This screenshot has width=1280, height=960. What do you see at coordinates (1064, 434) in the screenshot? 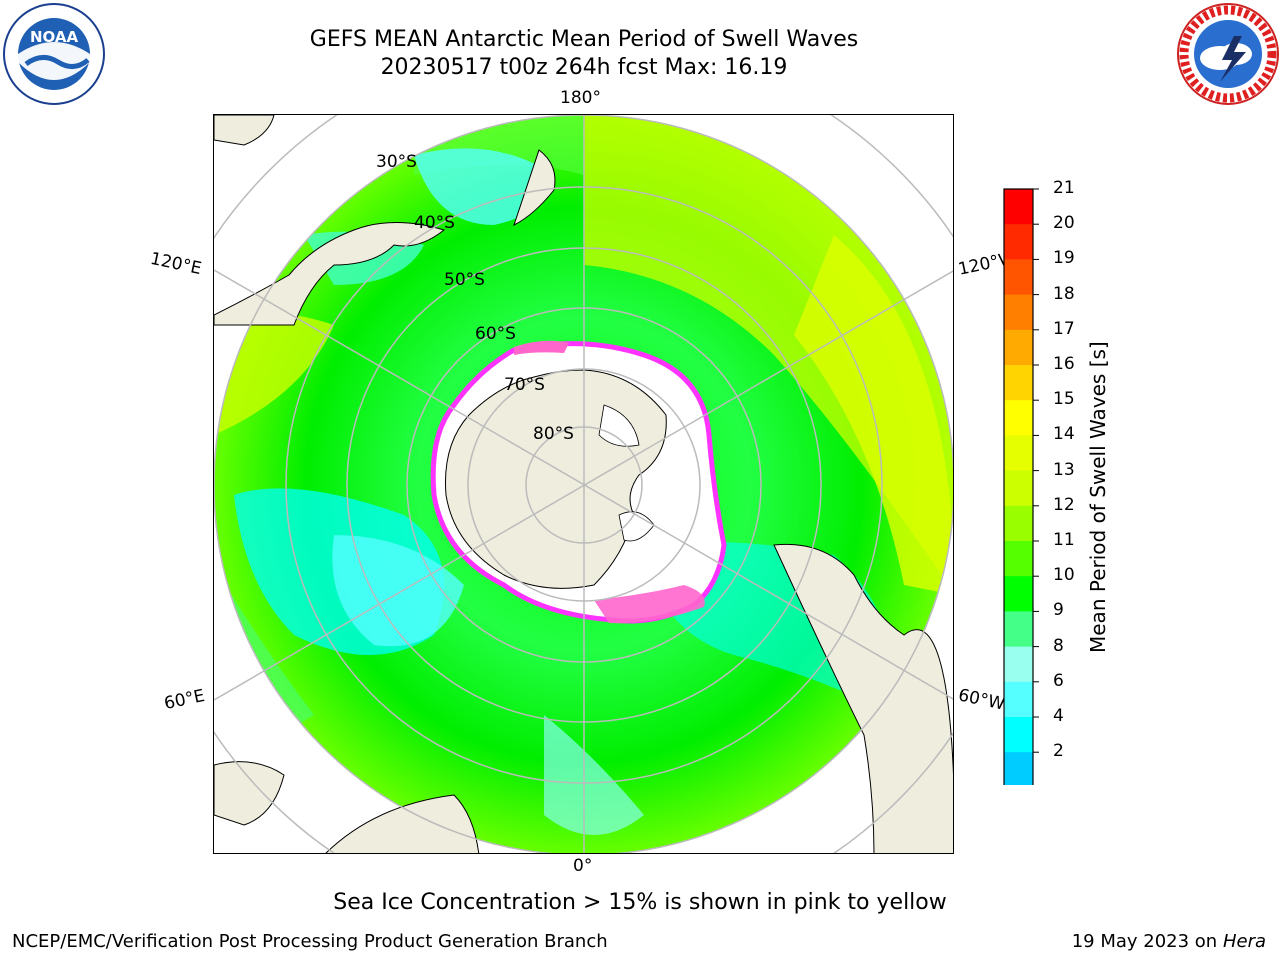
I see `colorbar-tick-label: 14` at bounding box center [1064, 434].